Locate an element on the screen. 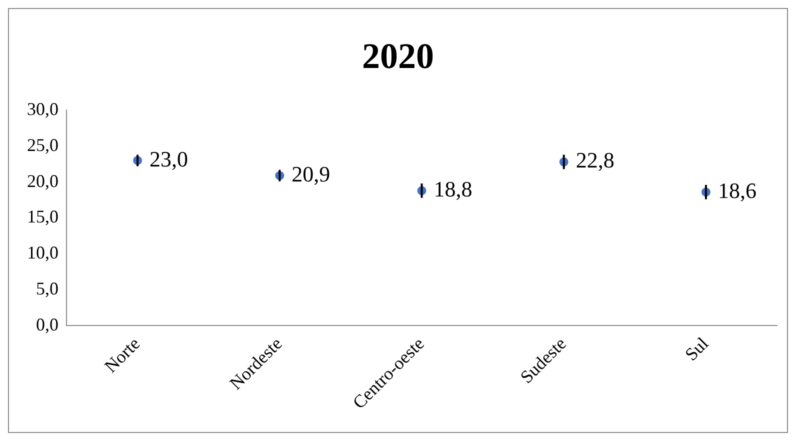  chart-title: 2020 is located at coordinates (398, 56).